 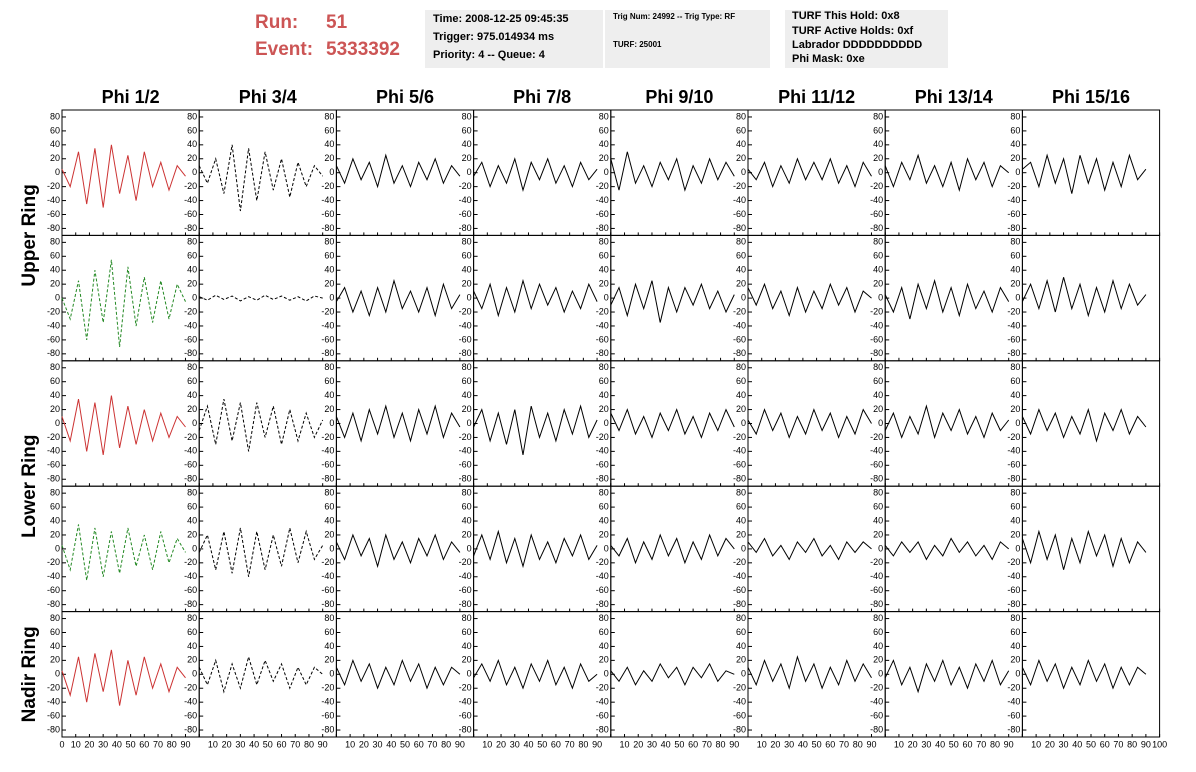 What do you see at coordinates (674, 16) in the screenshot?
I see `info-text: Trig Num: 24992 -- Trig Type: RF` at bounding box center [674, 16].